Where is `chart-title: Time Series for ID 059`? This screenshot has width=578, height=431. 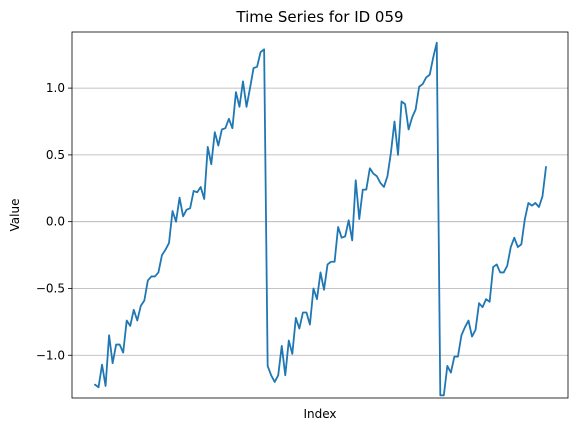
chart-title: Time Series for ID 059 is located at coordinates (319, 17).